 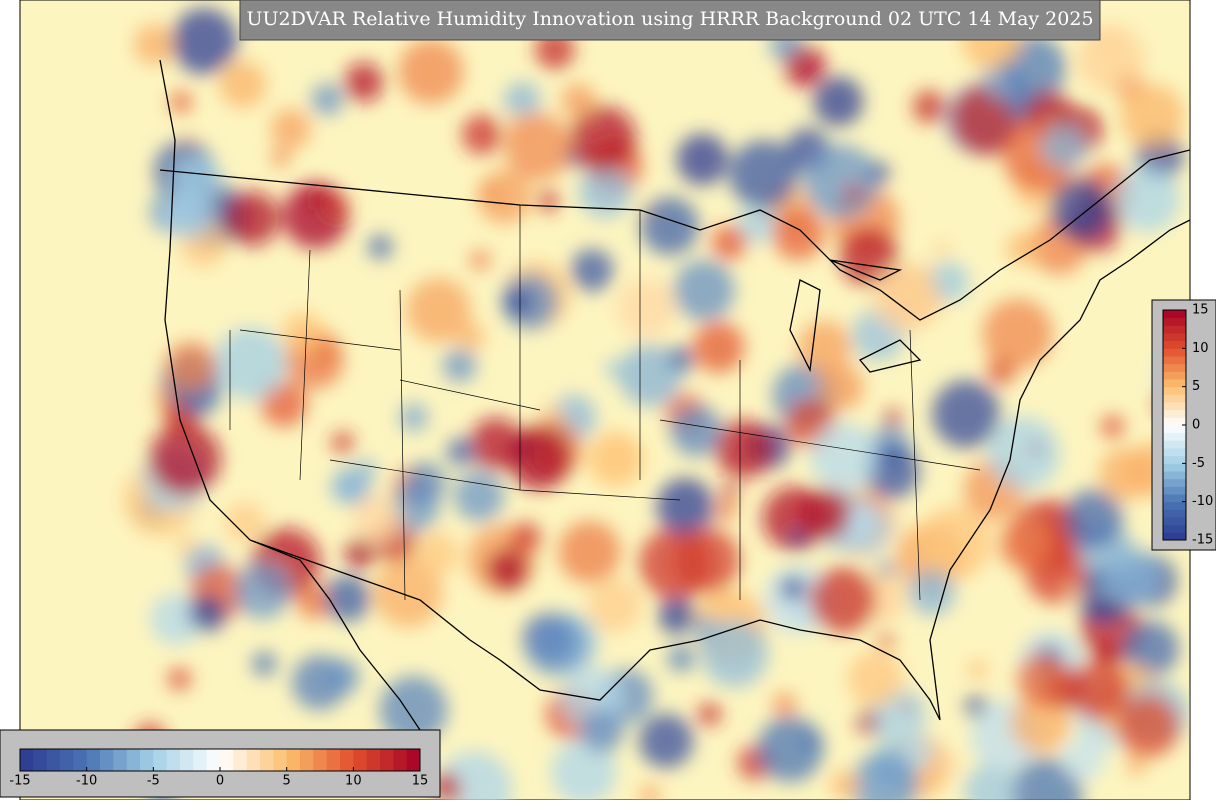 I want to click on colorbar-tick-label: -15, so click(x=19, y=781).